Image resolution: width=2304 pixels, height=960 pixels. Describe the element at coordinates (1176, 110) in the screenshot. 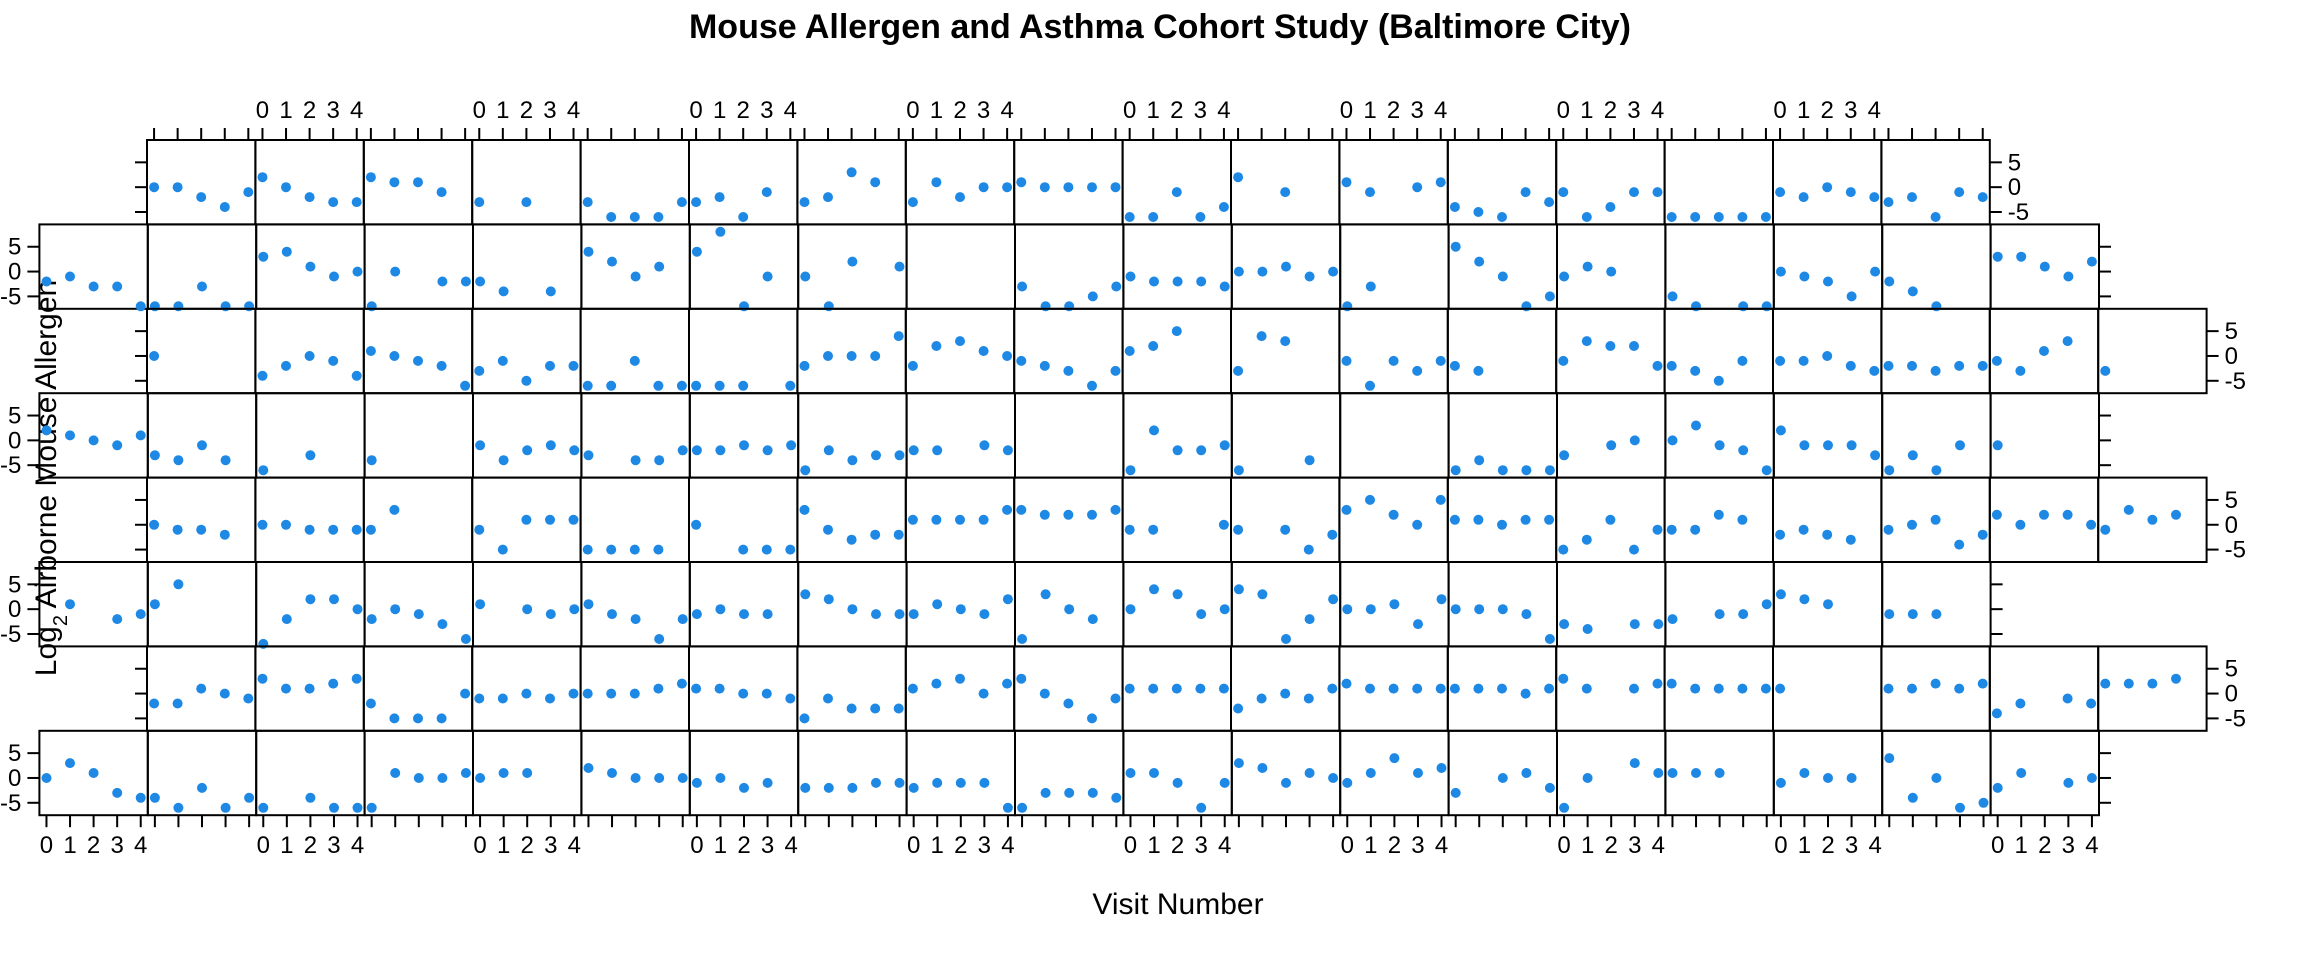

I see `x-tick-label: 2` at that location.